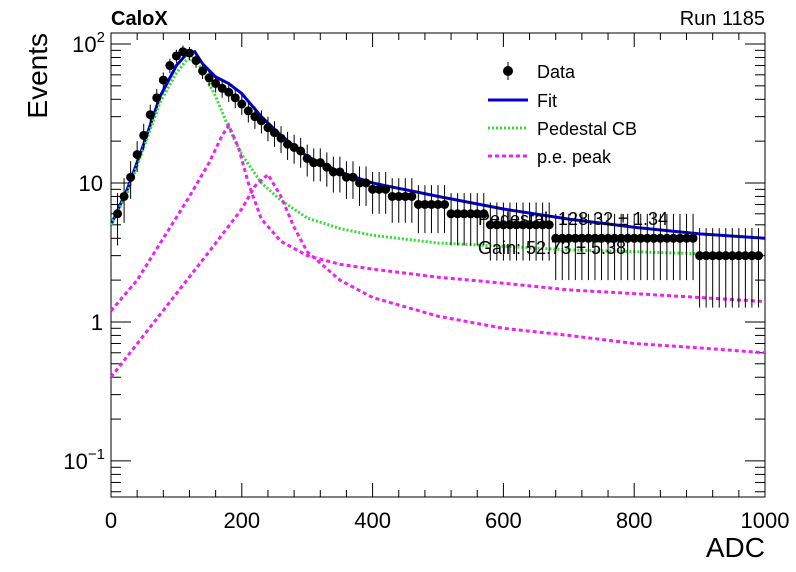 The width and height of the screenshot is (796, 572). What do you see at coordinates (765, 520) in the screenshot?
I see `x-tick-label: 1000` at bounding box center [765, 520].